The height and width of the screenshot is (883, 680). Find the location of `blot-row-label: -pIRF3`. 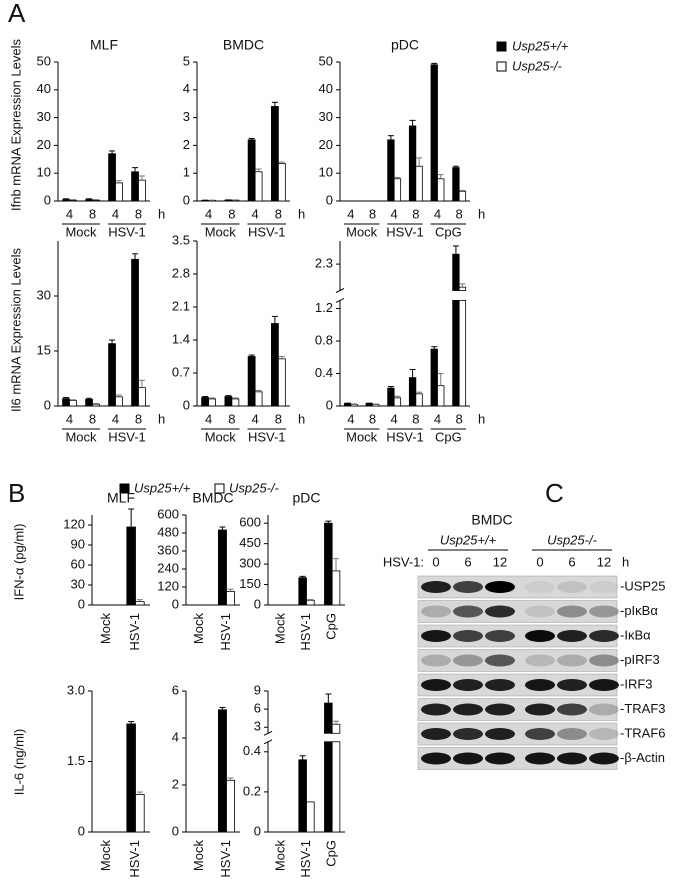

blot-row-label: -pIRF3 is located at coordinates (640, 659).